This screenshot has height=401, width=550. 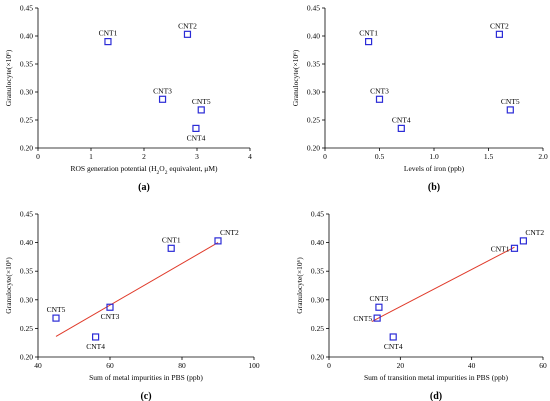 I want to click on panel-label: (d), so click(x=436, y=396).